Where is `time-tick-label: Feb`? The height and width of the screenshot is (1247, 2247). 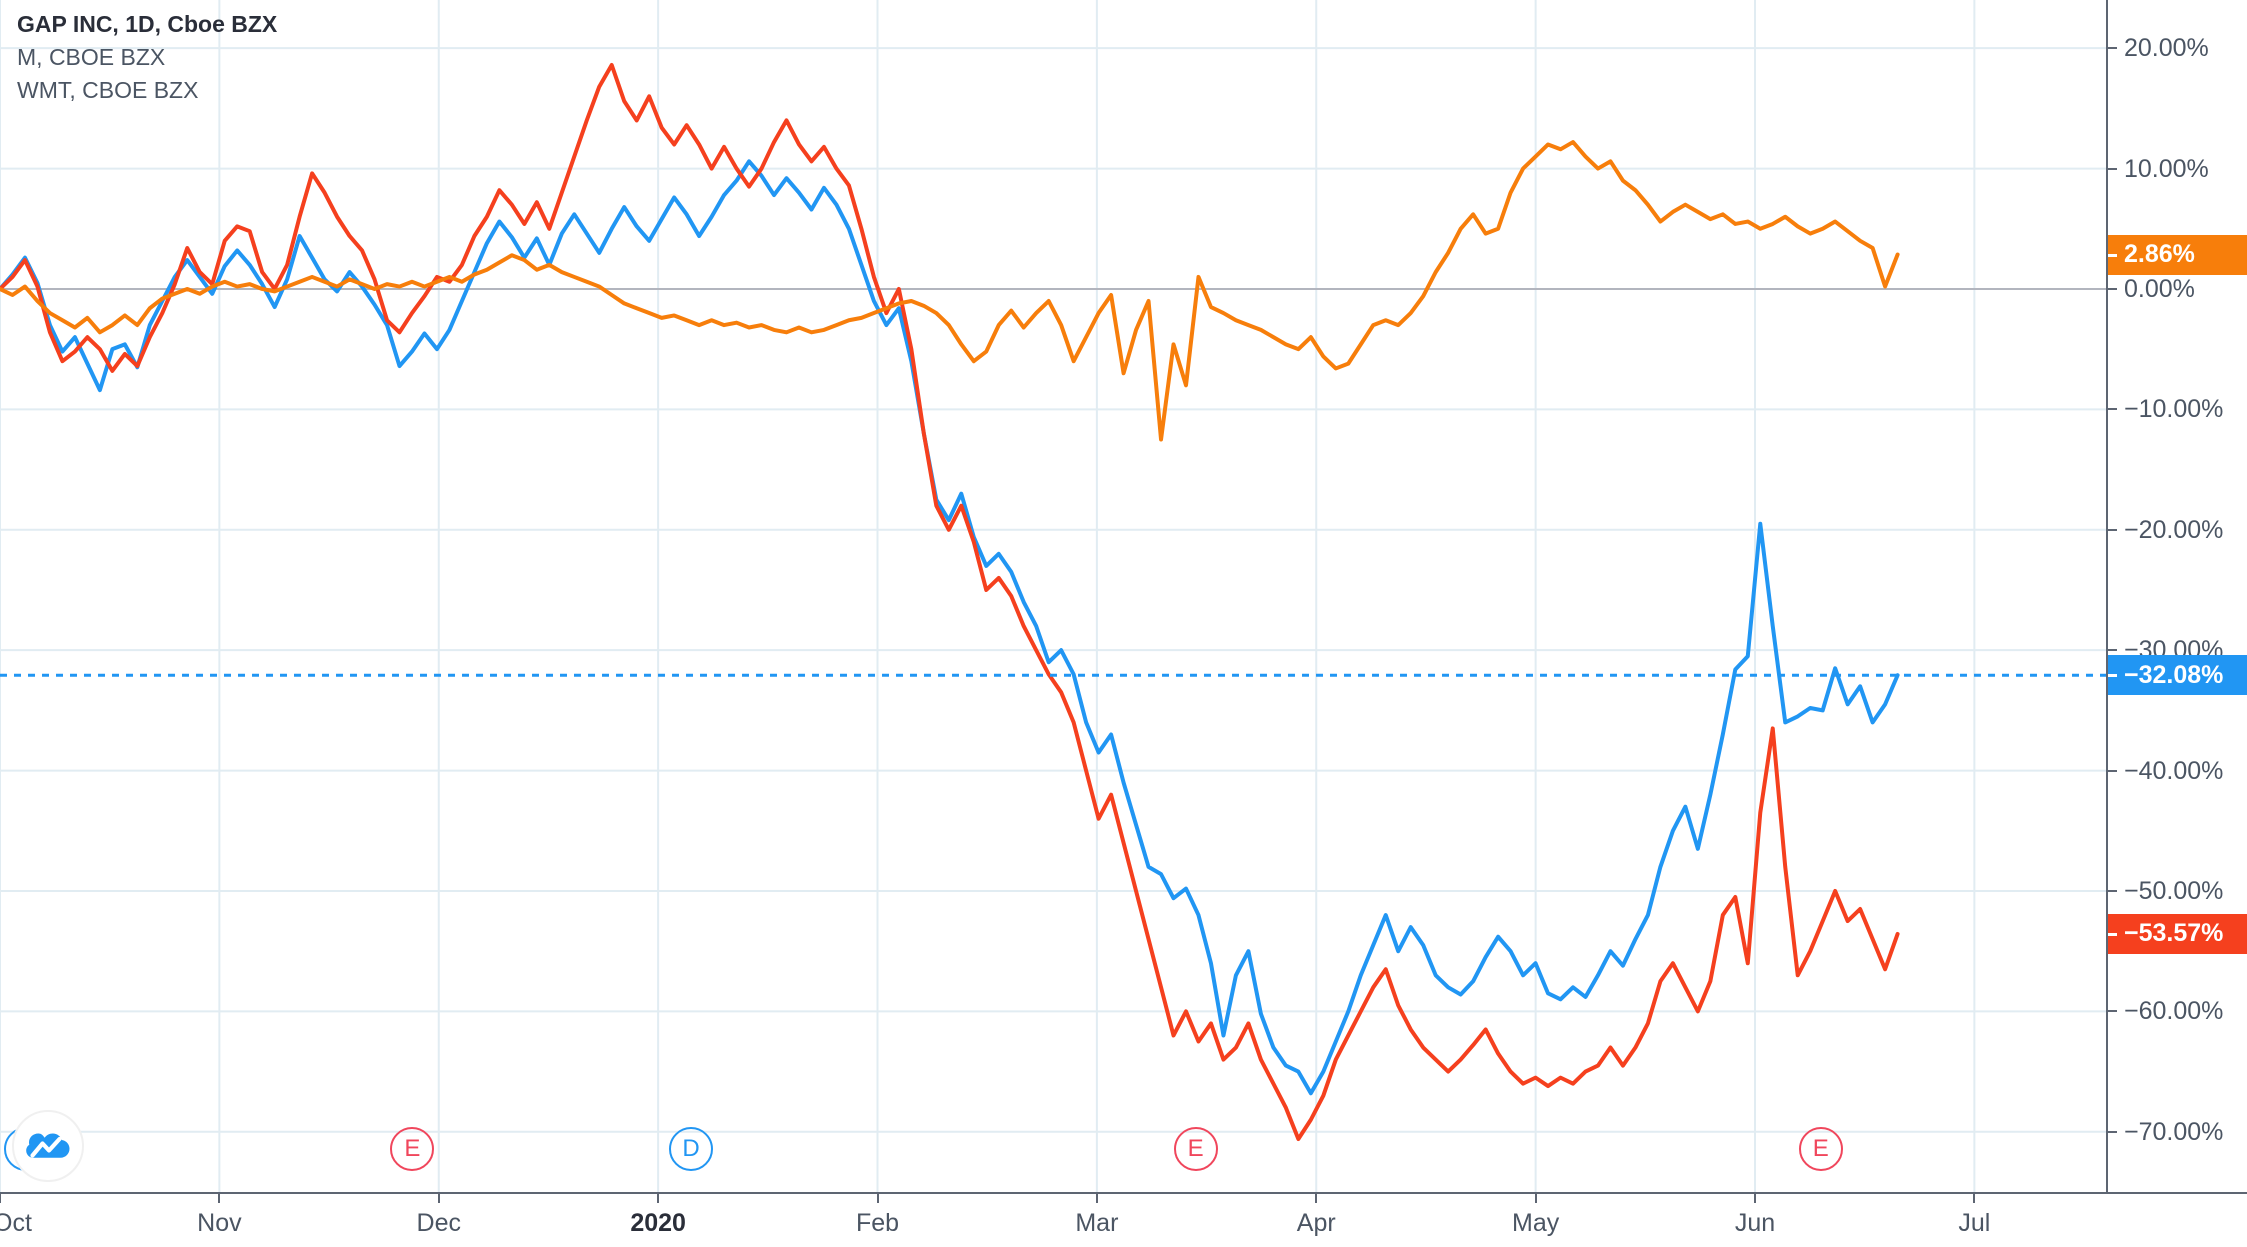 time-tick-label: Feb is located at coordinates (877, 1223).